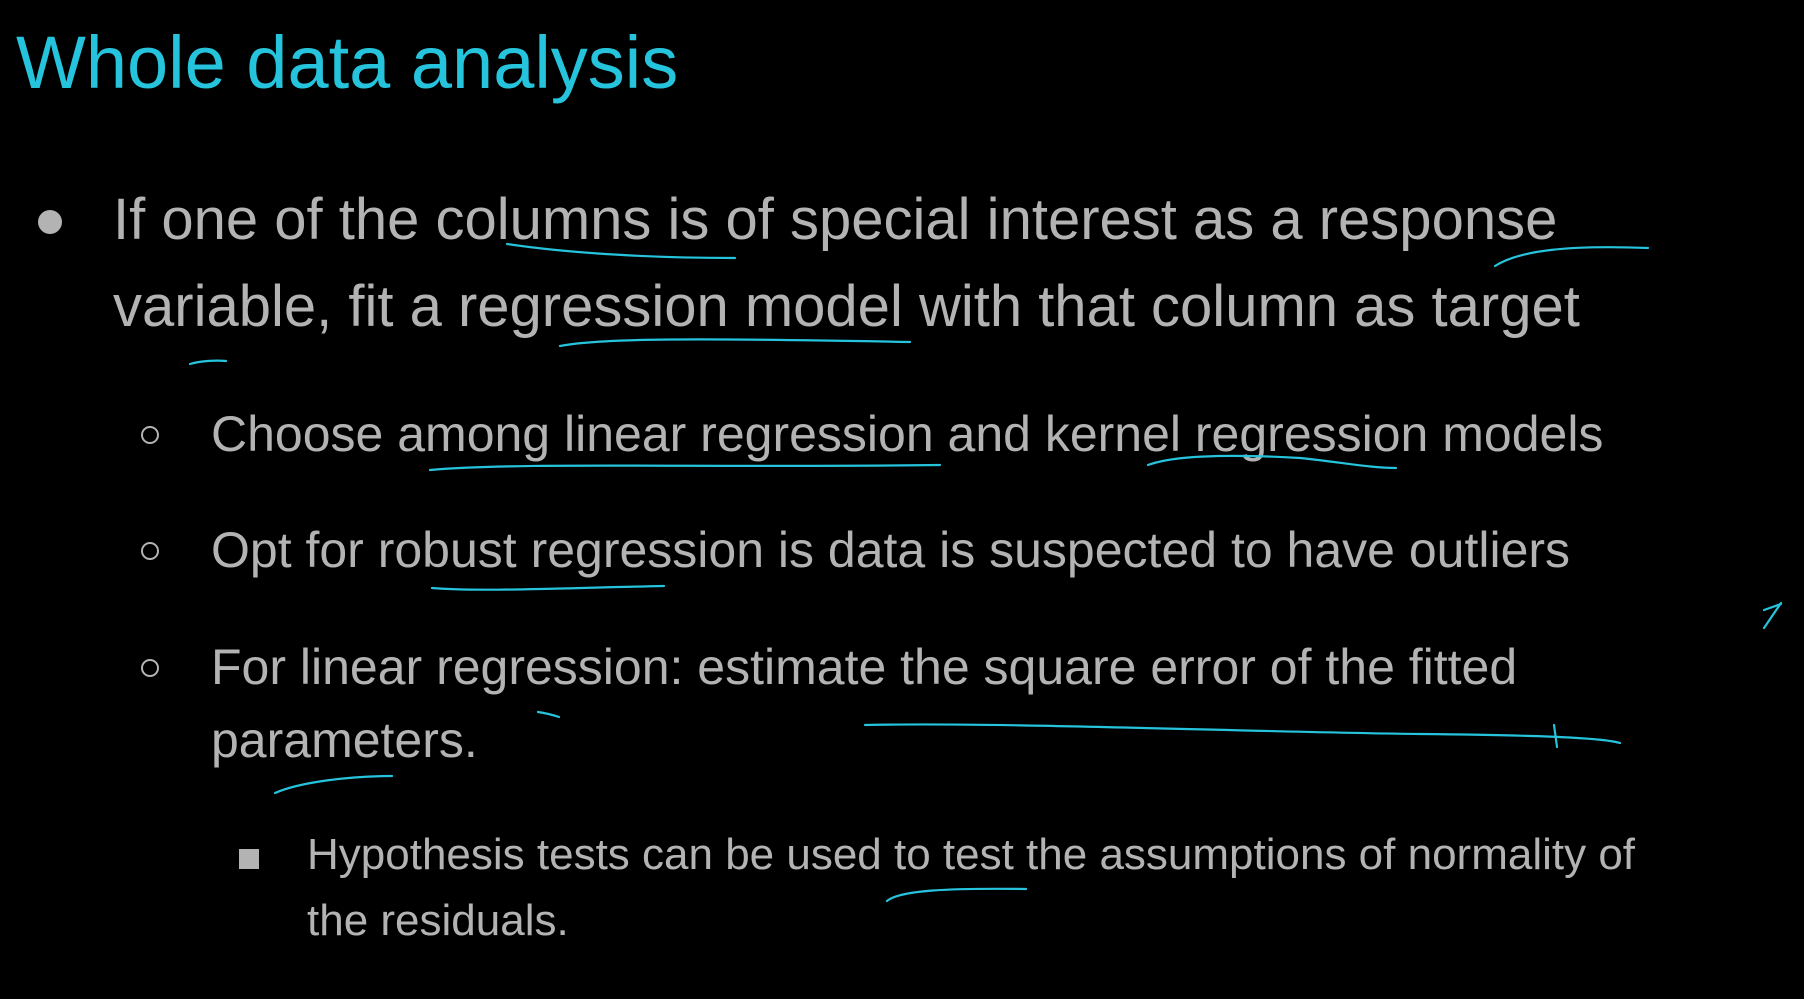  Describe the element at coordinates (249, 859) in the screenshot. I see `square-bullet-icon` at that location.